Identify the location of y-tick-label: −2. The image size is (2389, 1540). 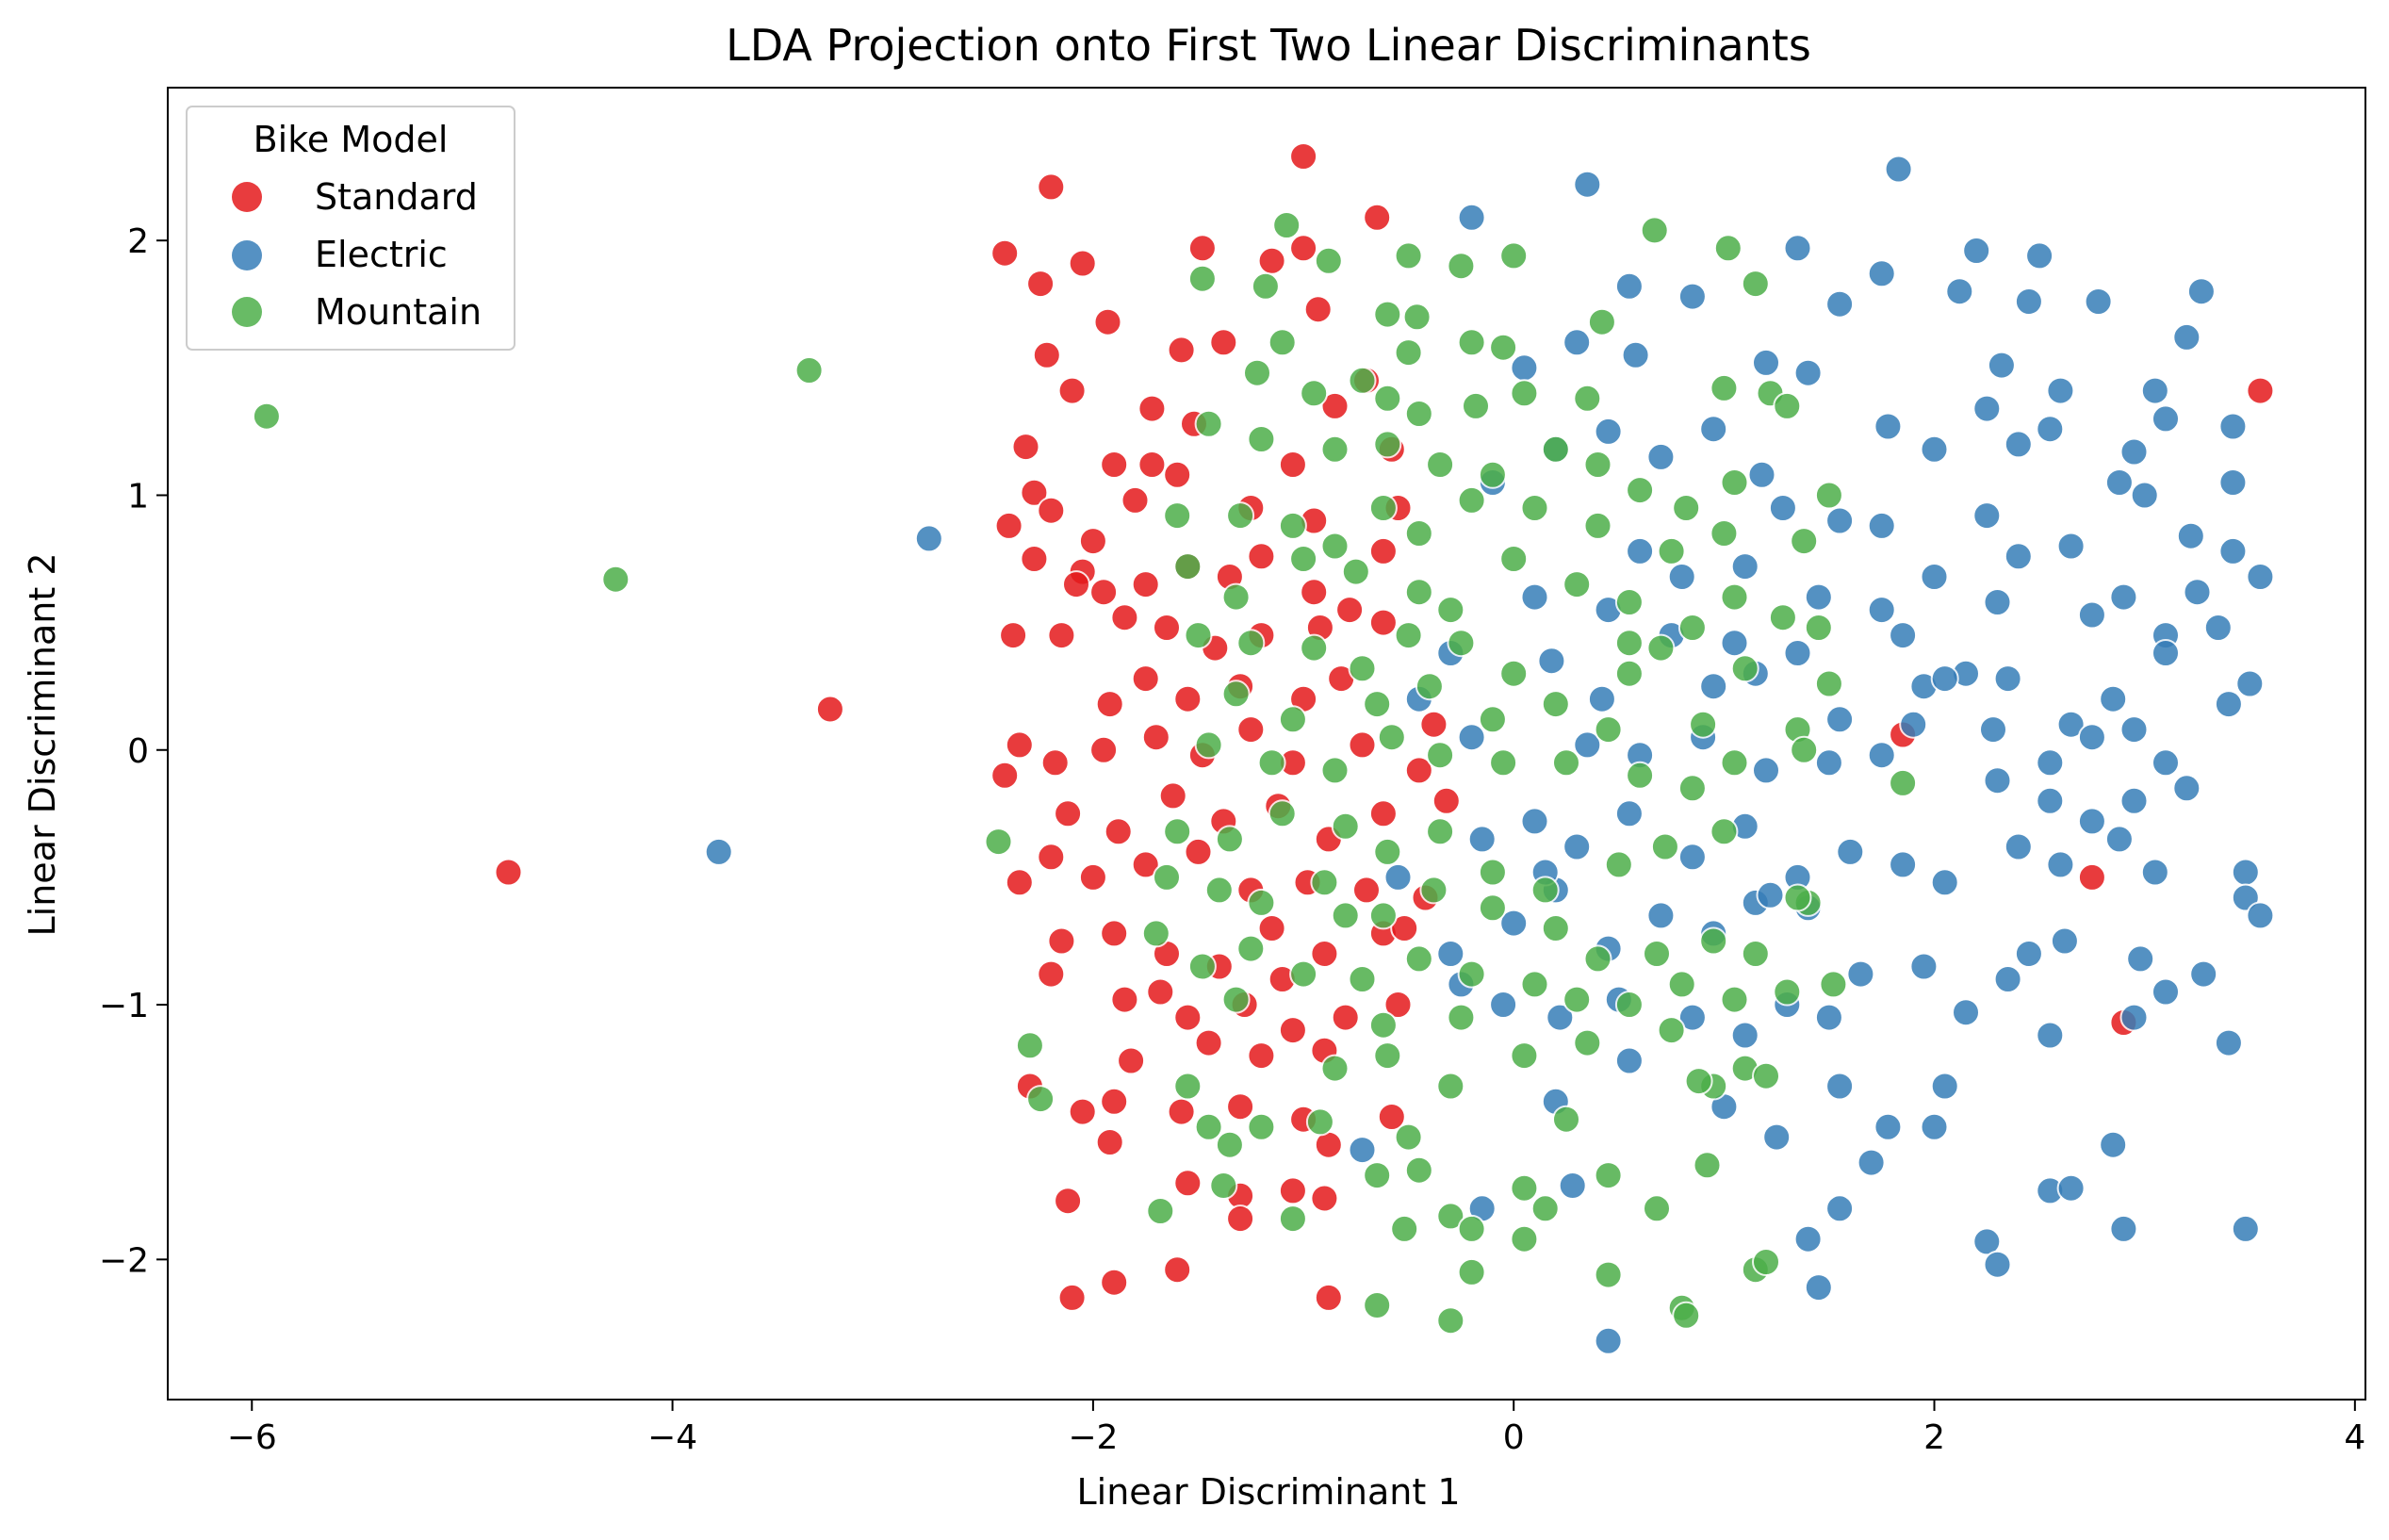
(124, 1260).